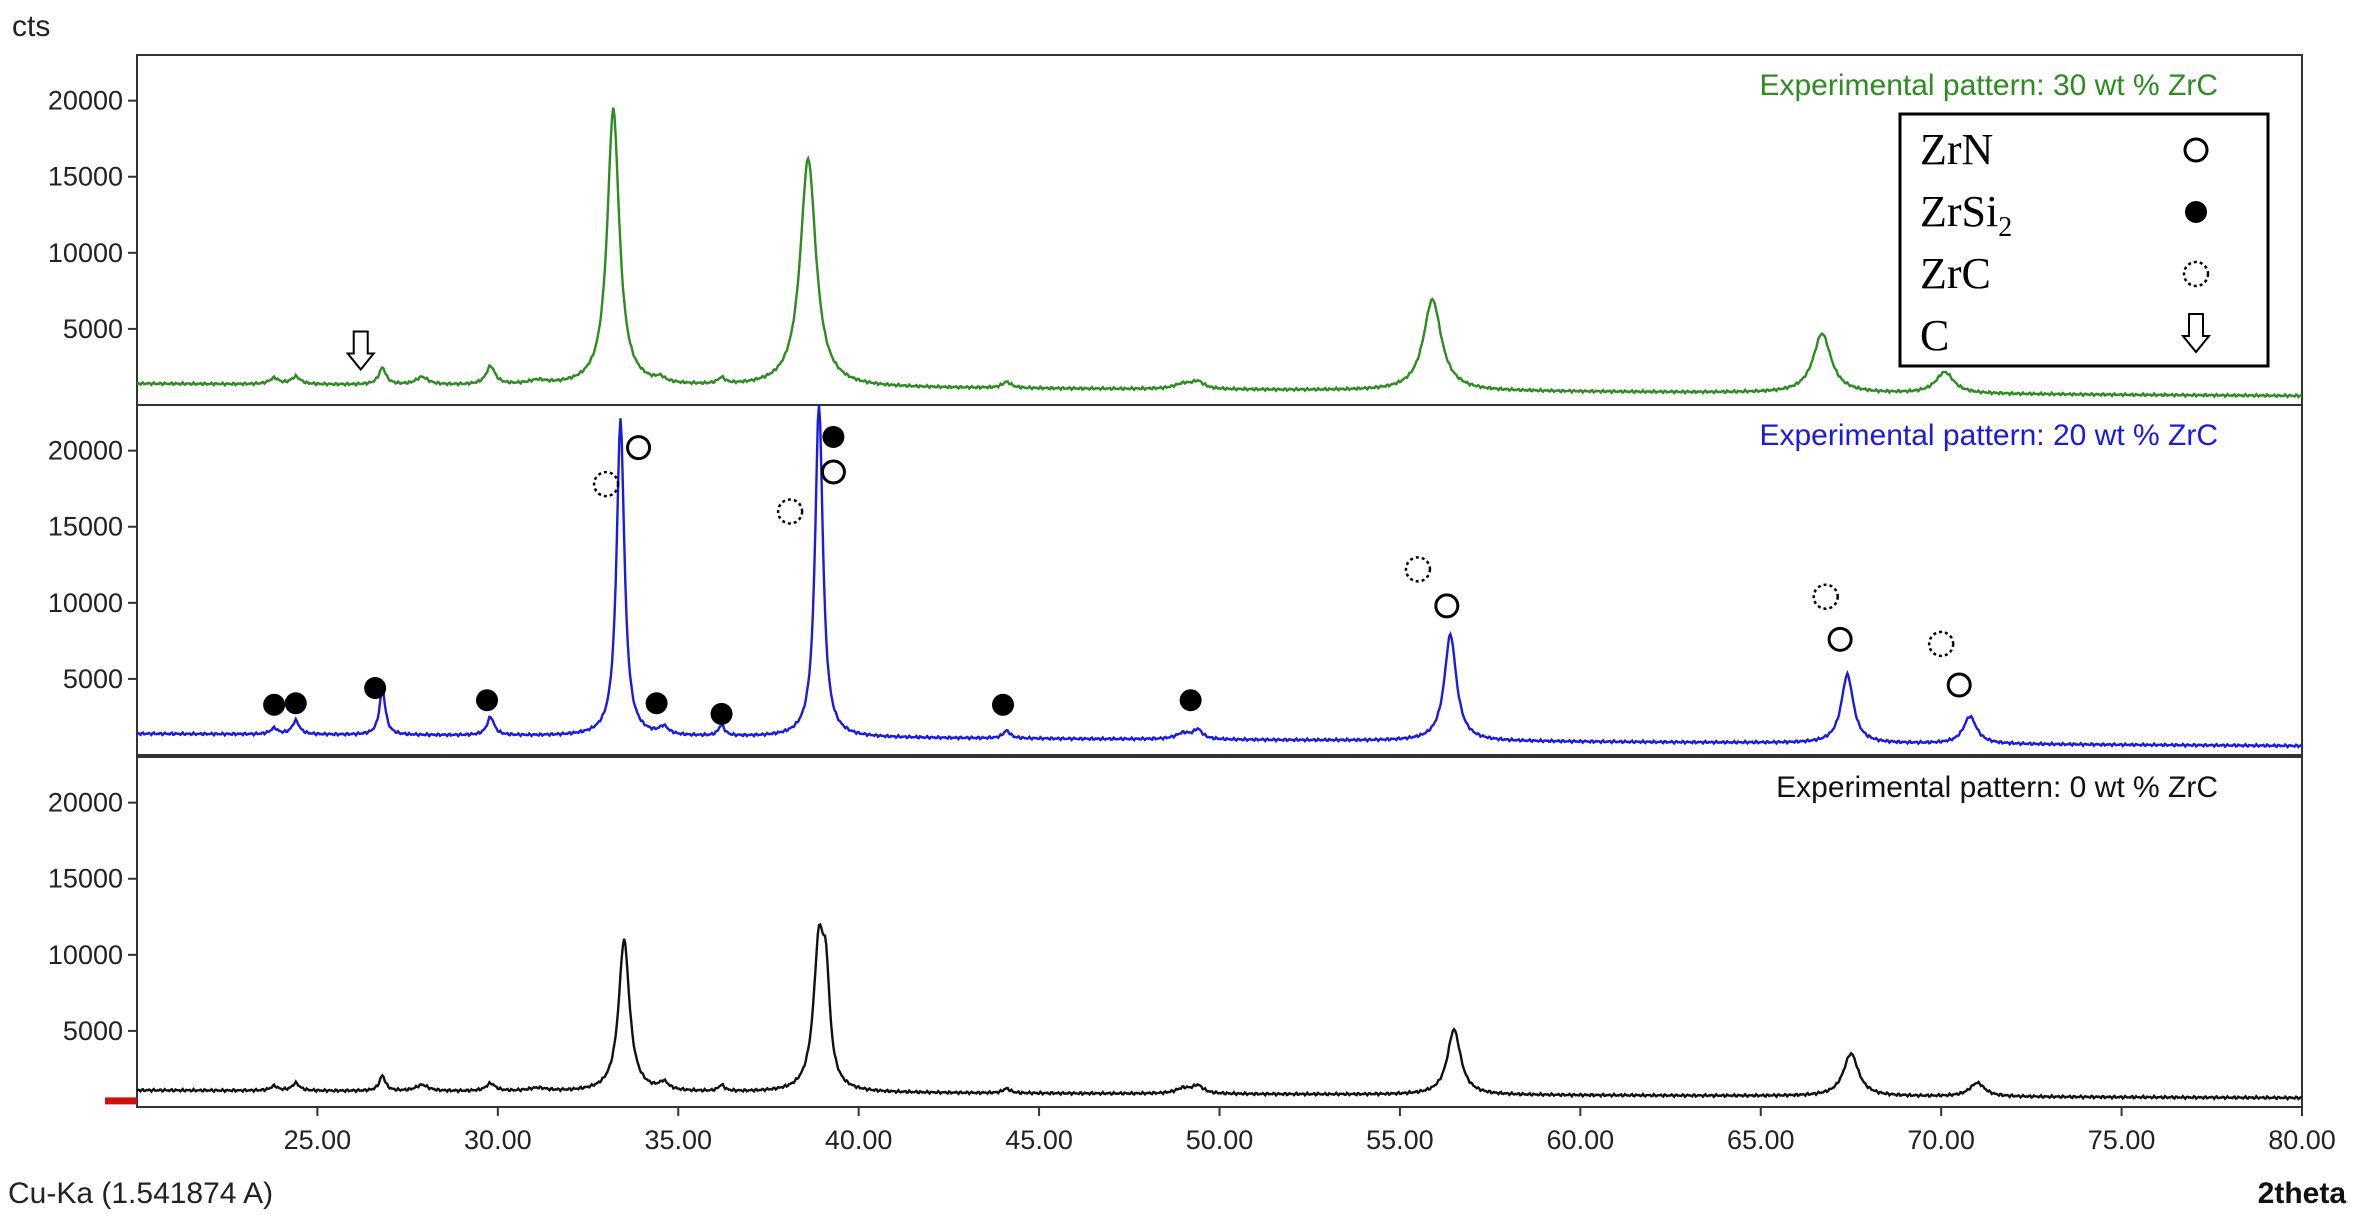  Describe the element at coordinates (1934, 335) in the screenshot. I see `legend-label: C` at that location.